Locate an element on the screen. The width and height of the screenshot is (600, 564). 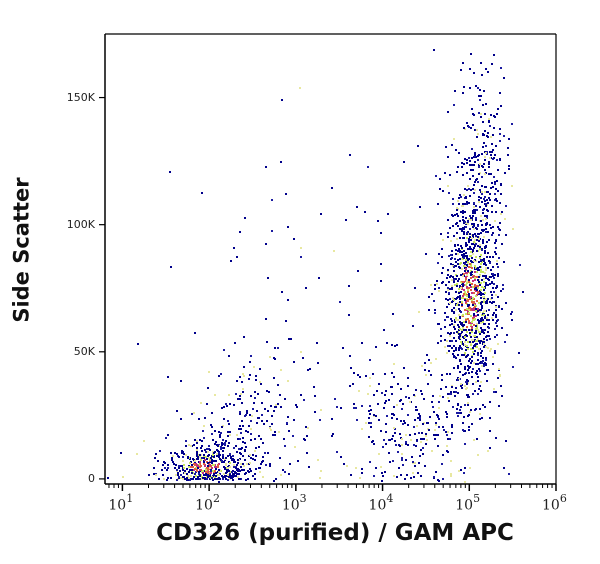
x-tick-label: 10⁶ is located at coordinates (554, 503).